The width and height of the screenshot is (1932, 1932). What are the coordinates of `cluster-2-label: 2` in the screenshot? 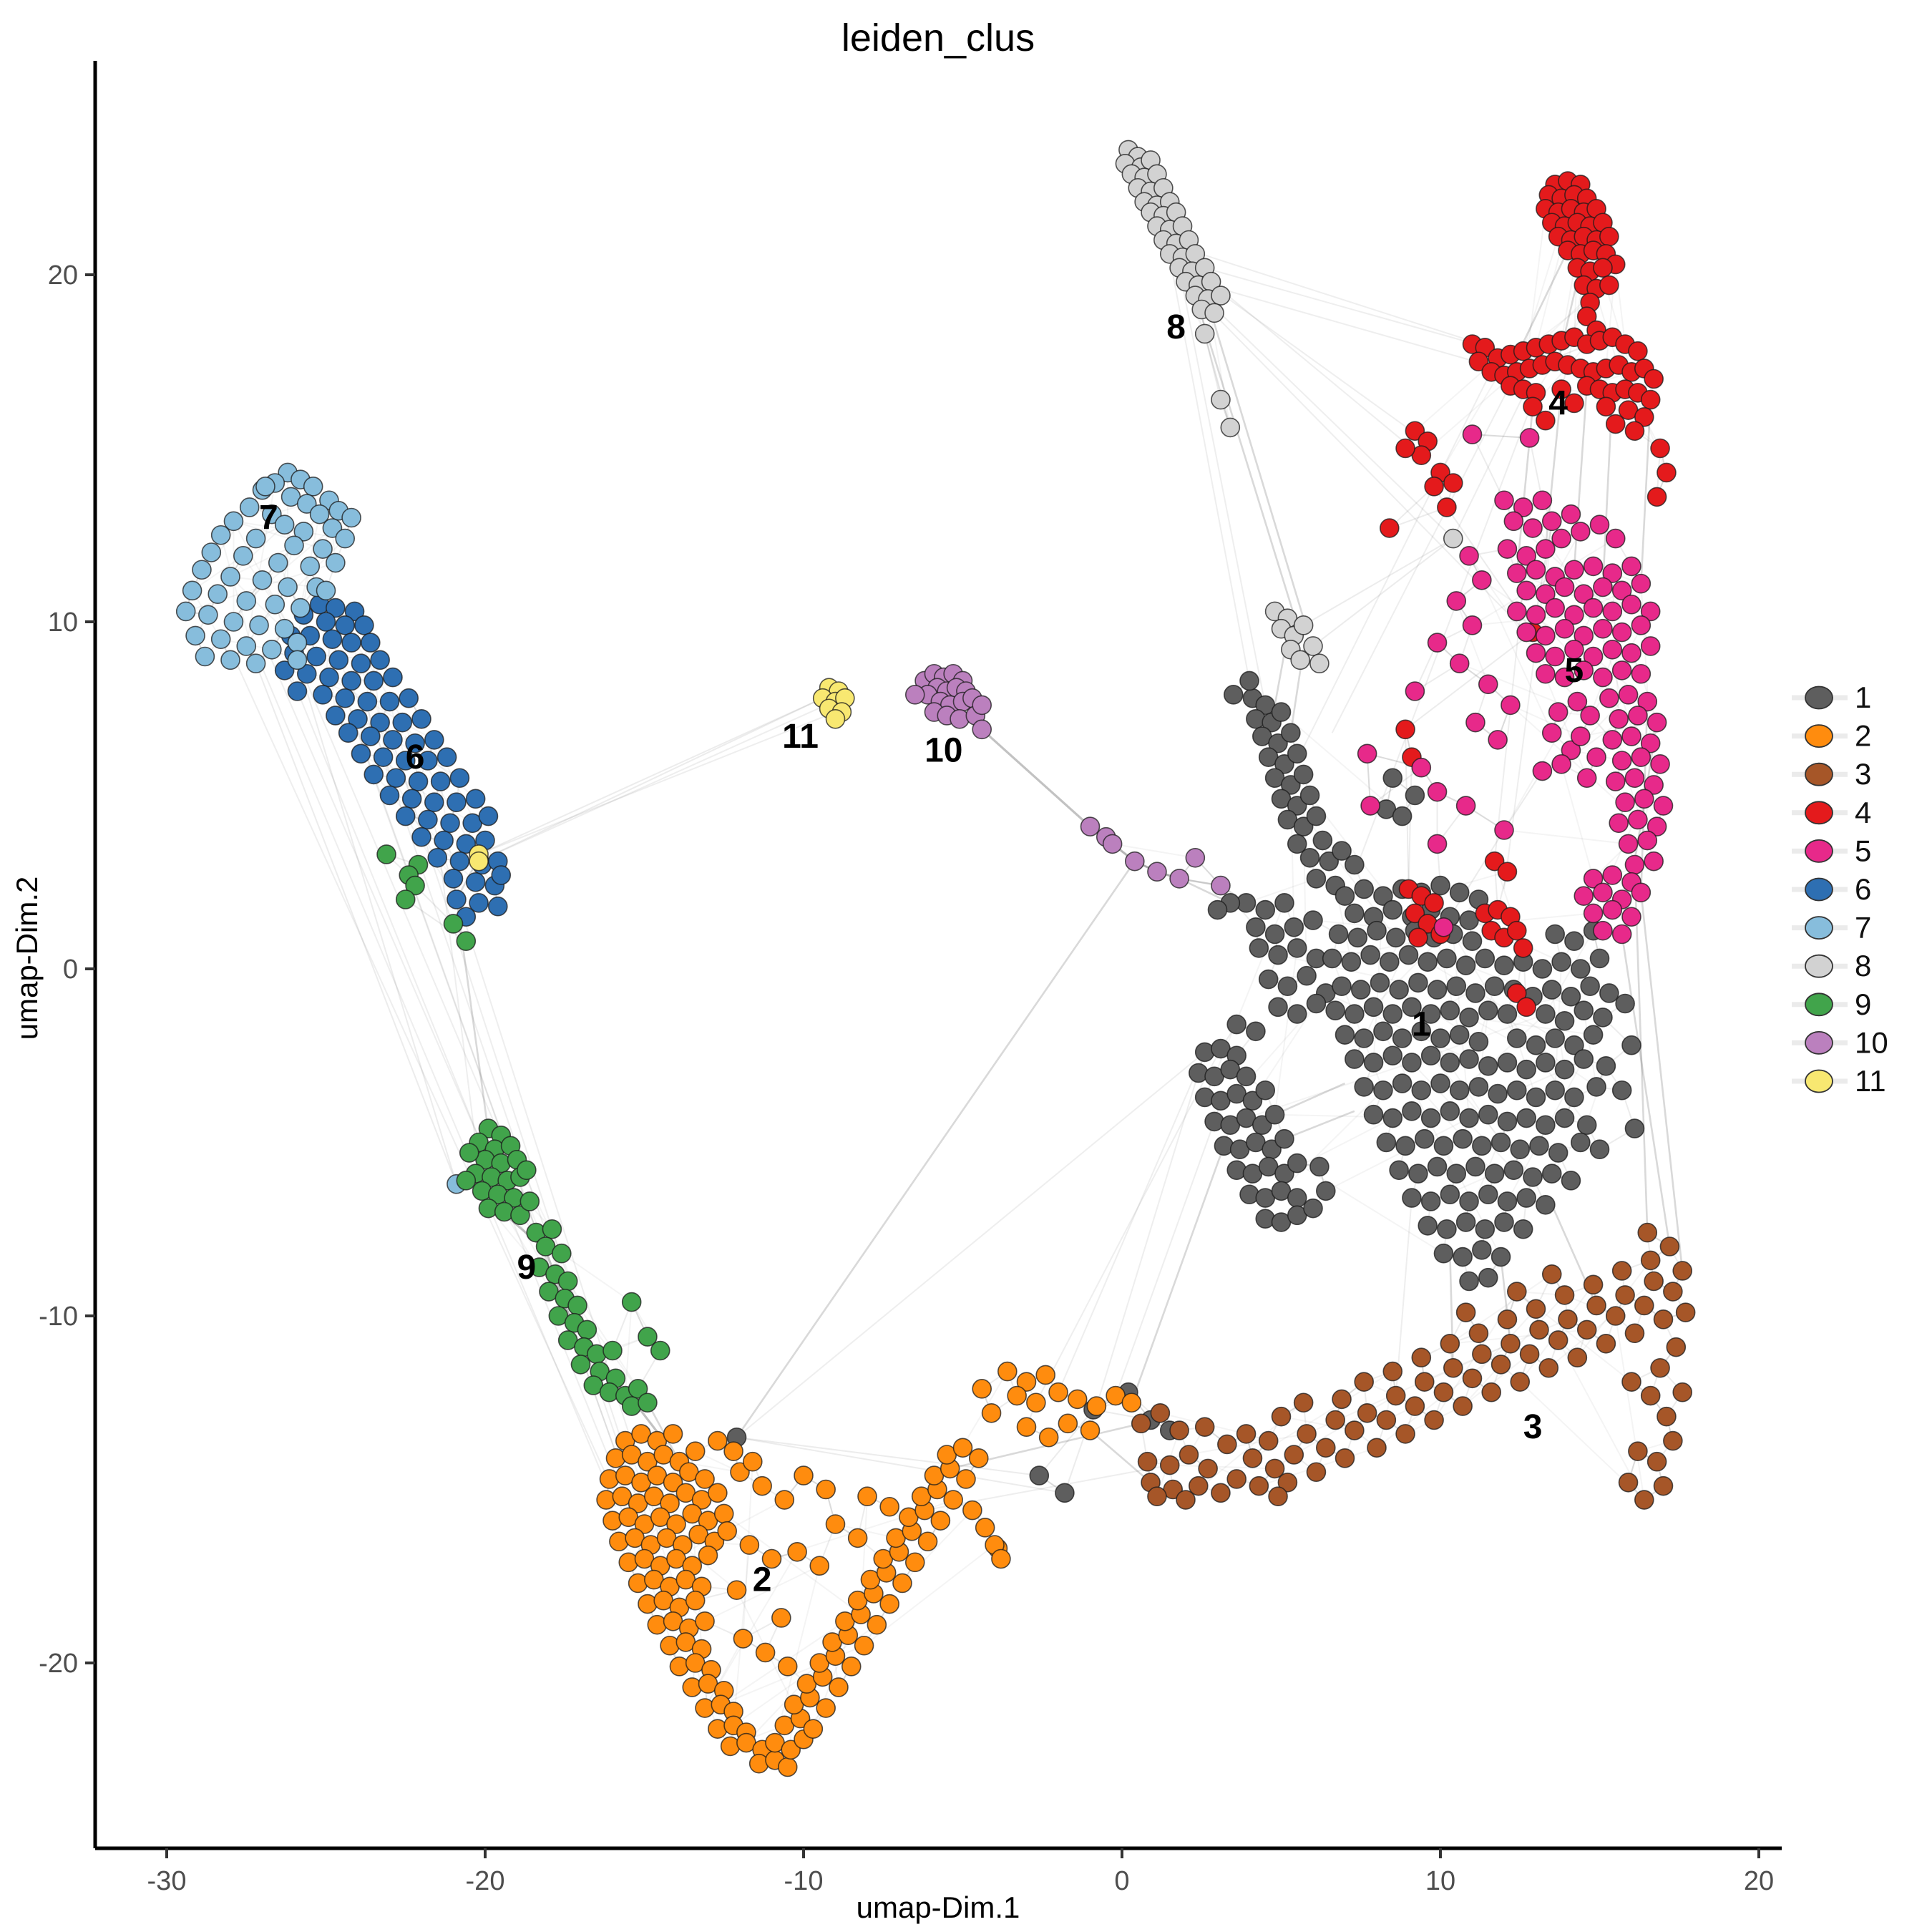 It's located at (762, 1580).